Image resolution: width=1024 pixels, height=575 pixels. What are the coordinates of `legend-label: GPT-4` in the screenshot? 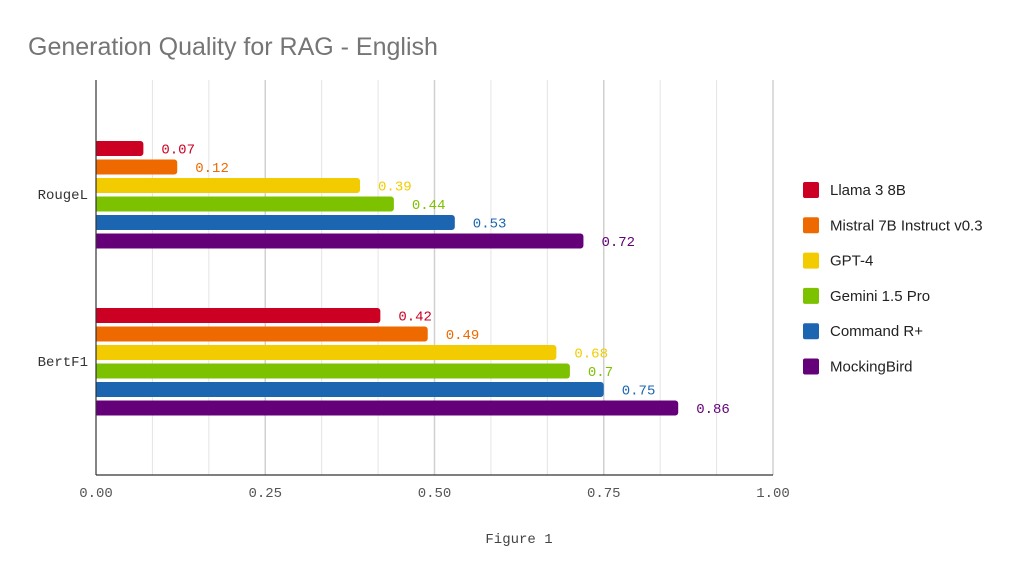 It's located at (851, 261).